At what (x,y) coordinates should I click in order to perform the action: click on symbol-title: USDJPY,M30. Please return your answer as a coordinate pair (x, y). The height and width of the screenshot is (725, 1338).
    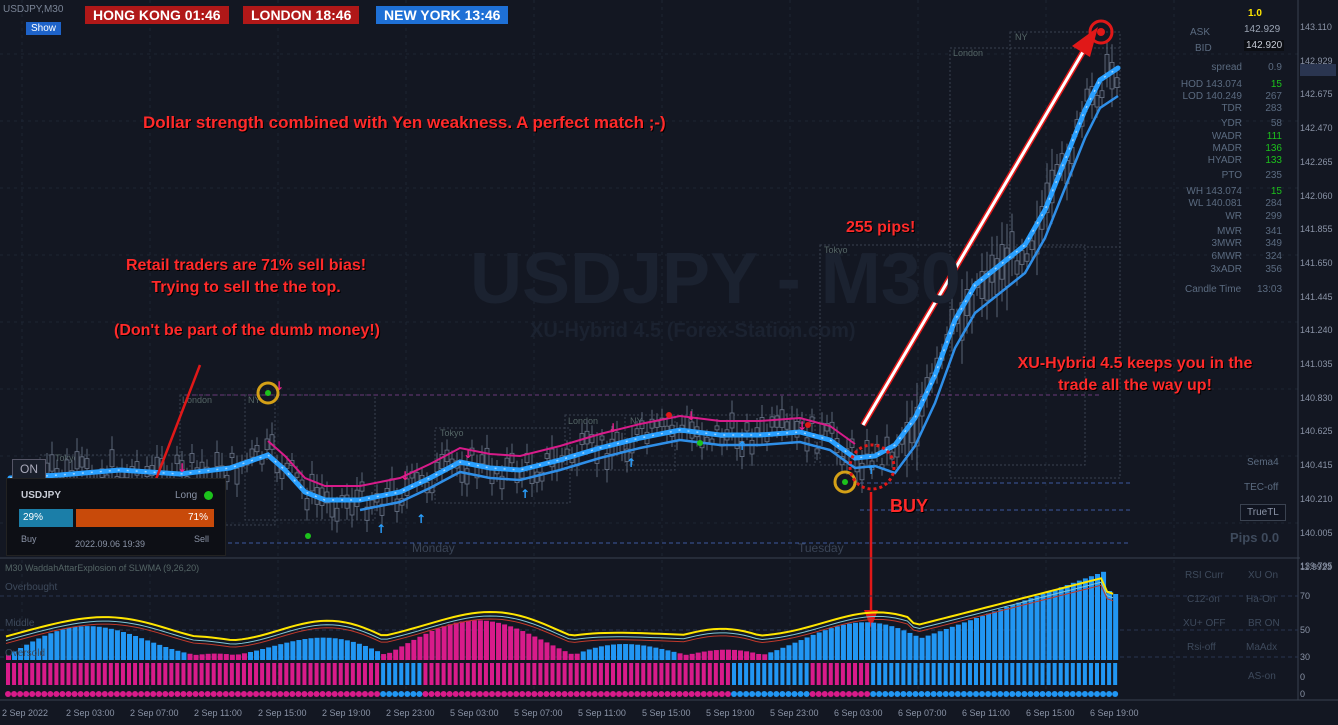
    Looking at the image, I should click on (33, 9).